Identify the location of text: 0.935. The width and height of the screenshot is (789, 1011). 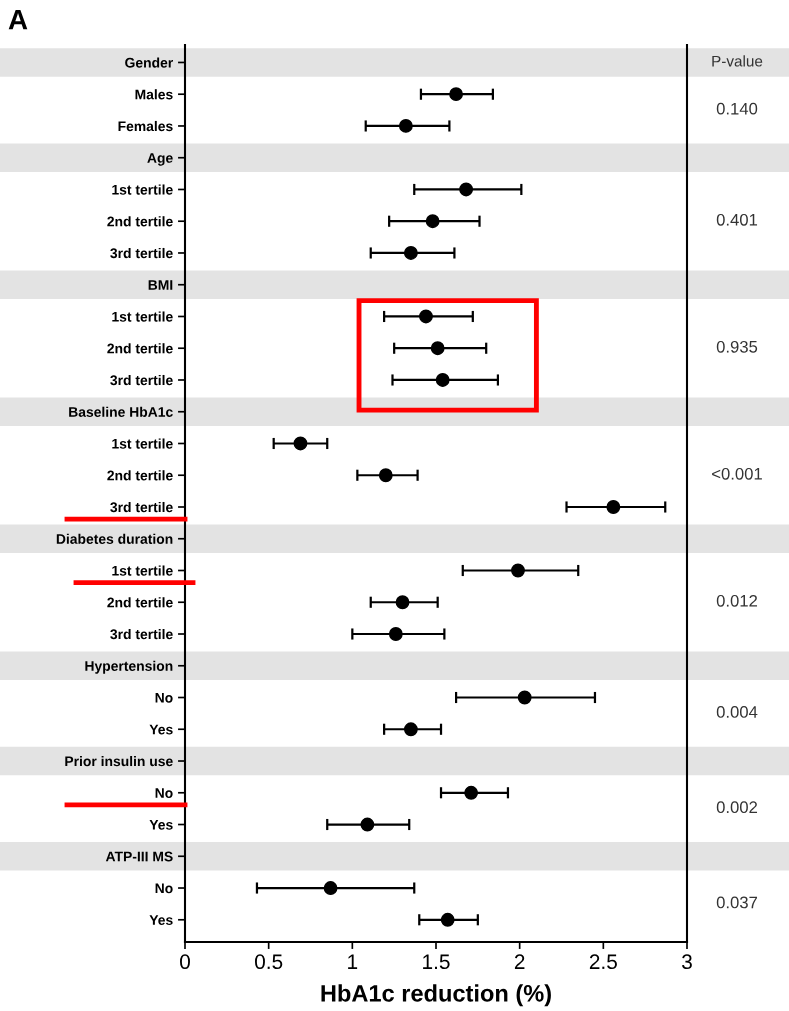
(737, 346).